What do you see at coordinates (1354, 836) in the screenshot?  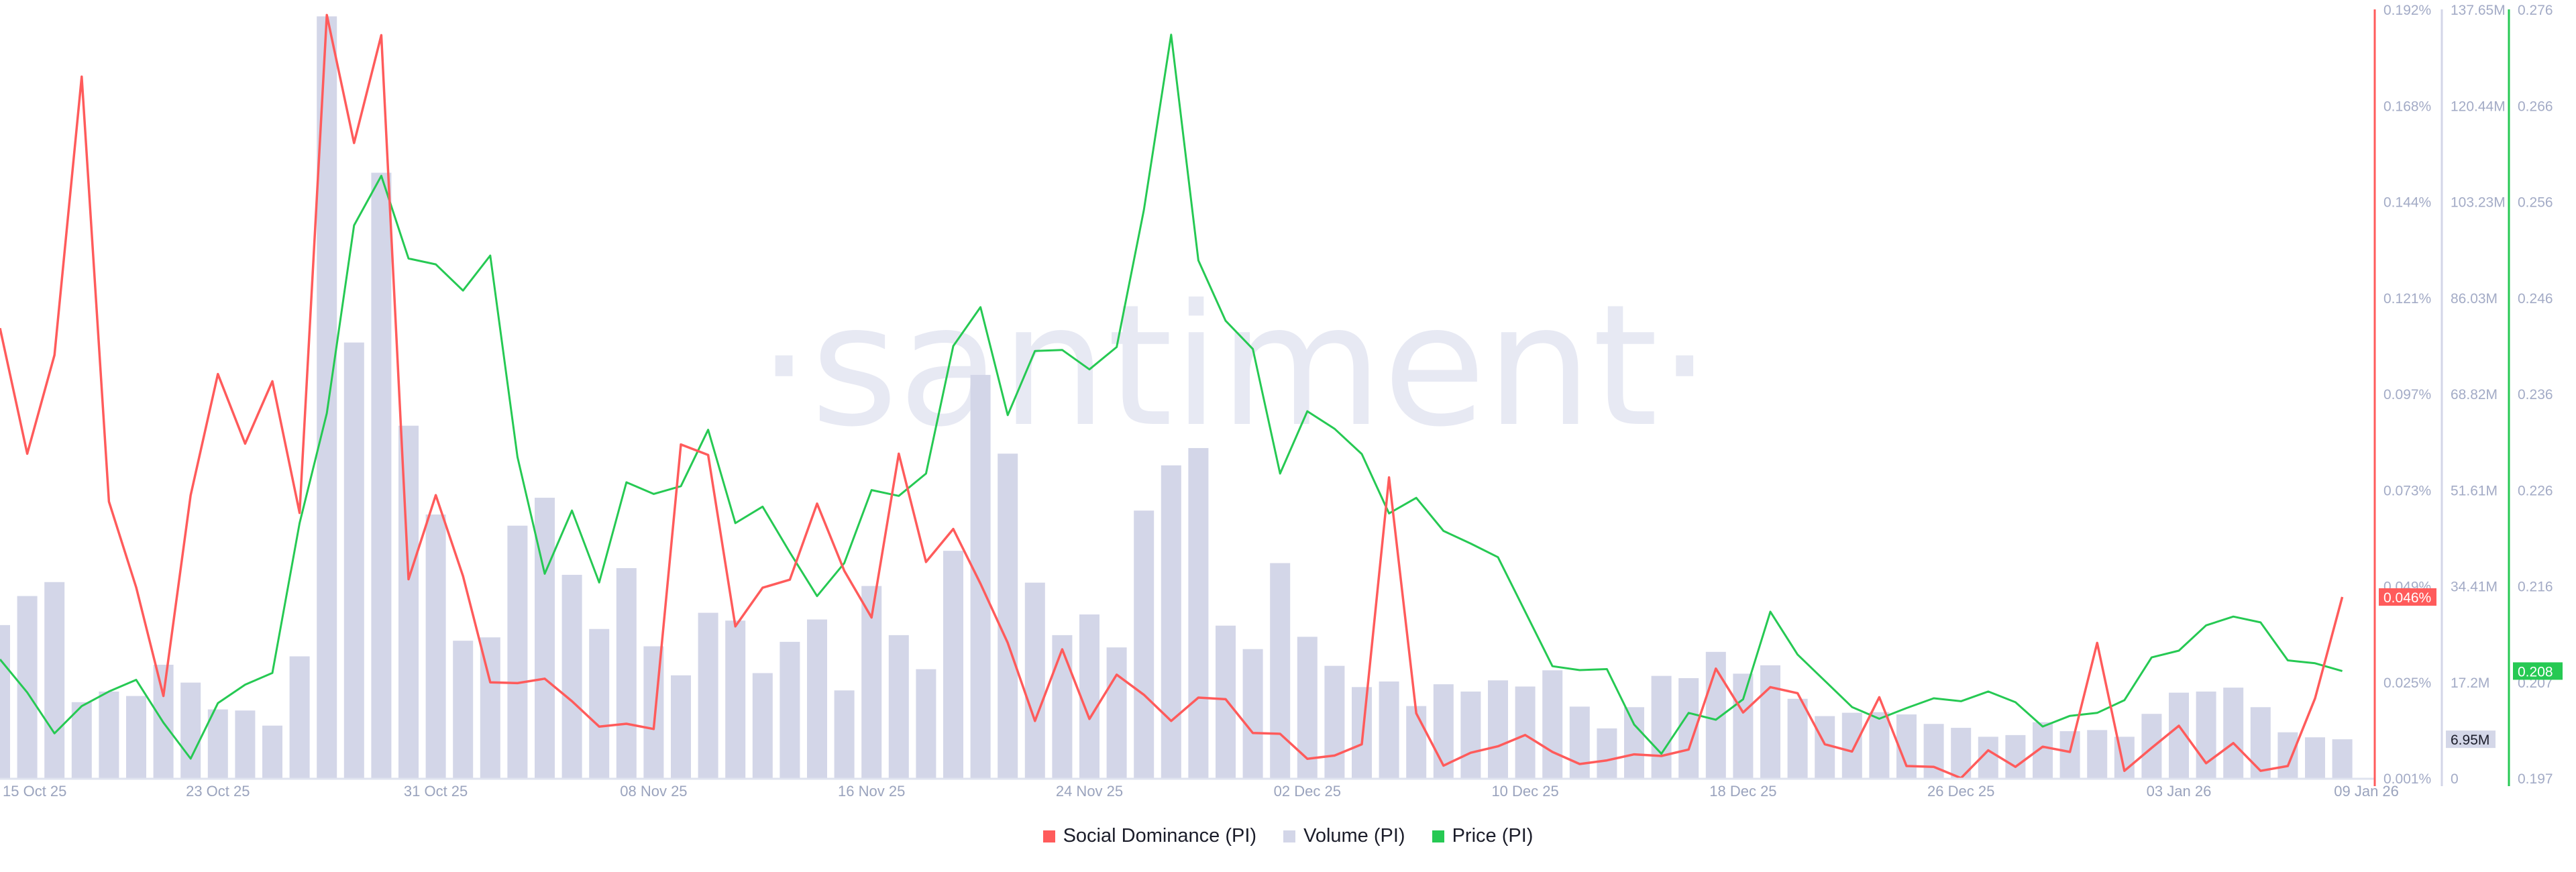 I see `legend-label: Volume (PI)` at bounding box center [1354, 836].